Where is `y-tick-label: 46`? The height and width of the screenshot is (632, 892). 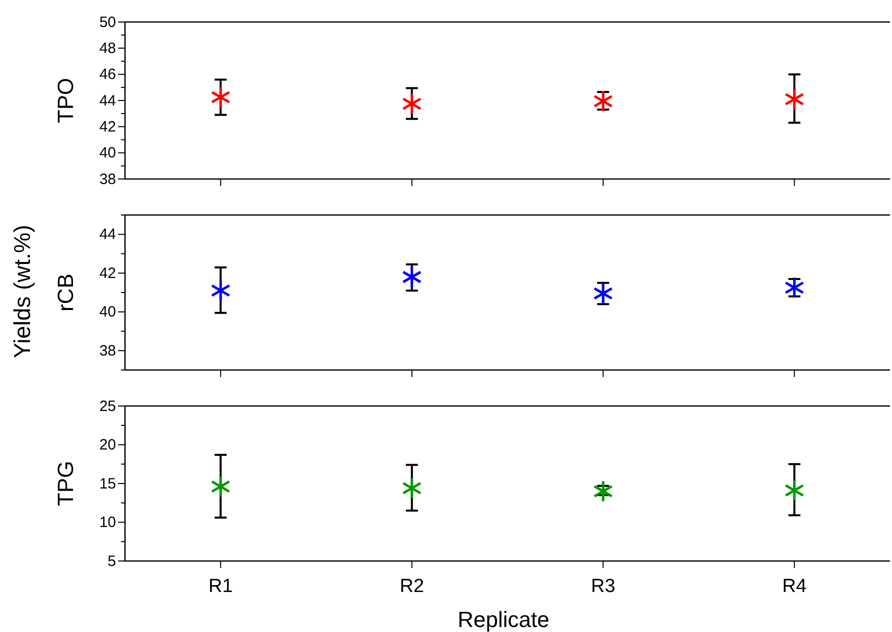
y-tick-label: 46 is located at coordinates (107, 75).